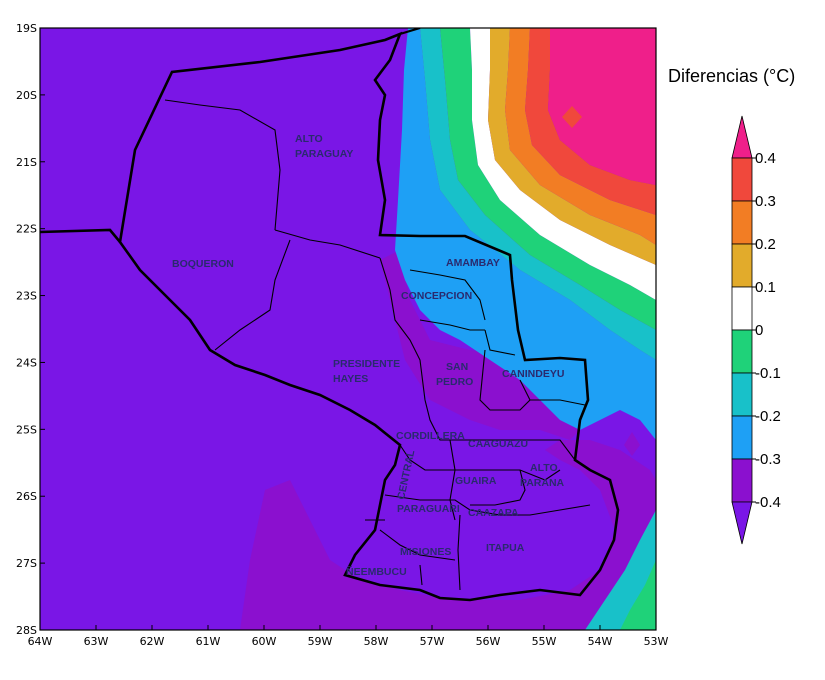  I want to click on field-band-minus01, so click(548, 179).